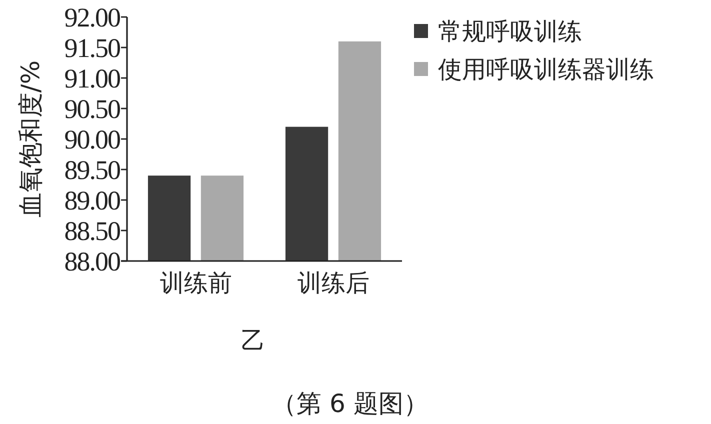  Describe the element at coordinates (30, 139) in the screenshot. I see `y-axis-title: 血氧饱和度/%` at that location.